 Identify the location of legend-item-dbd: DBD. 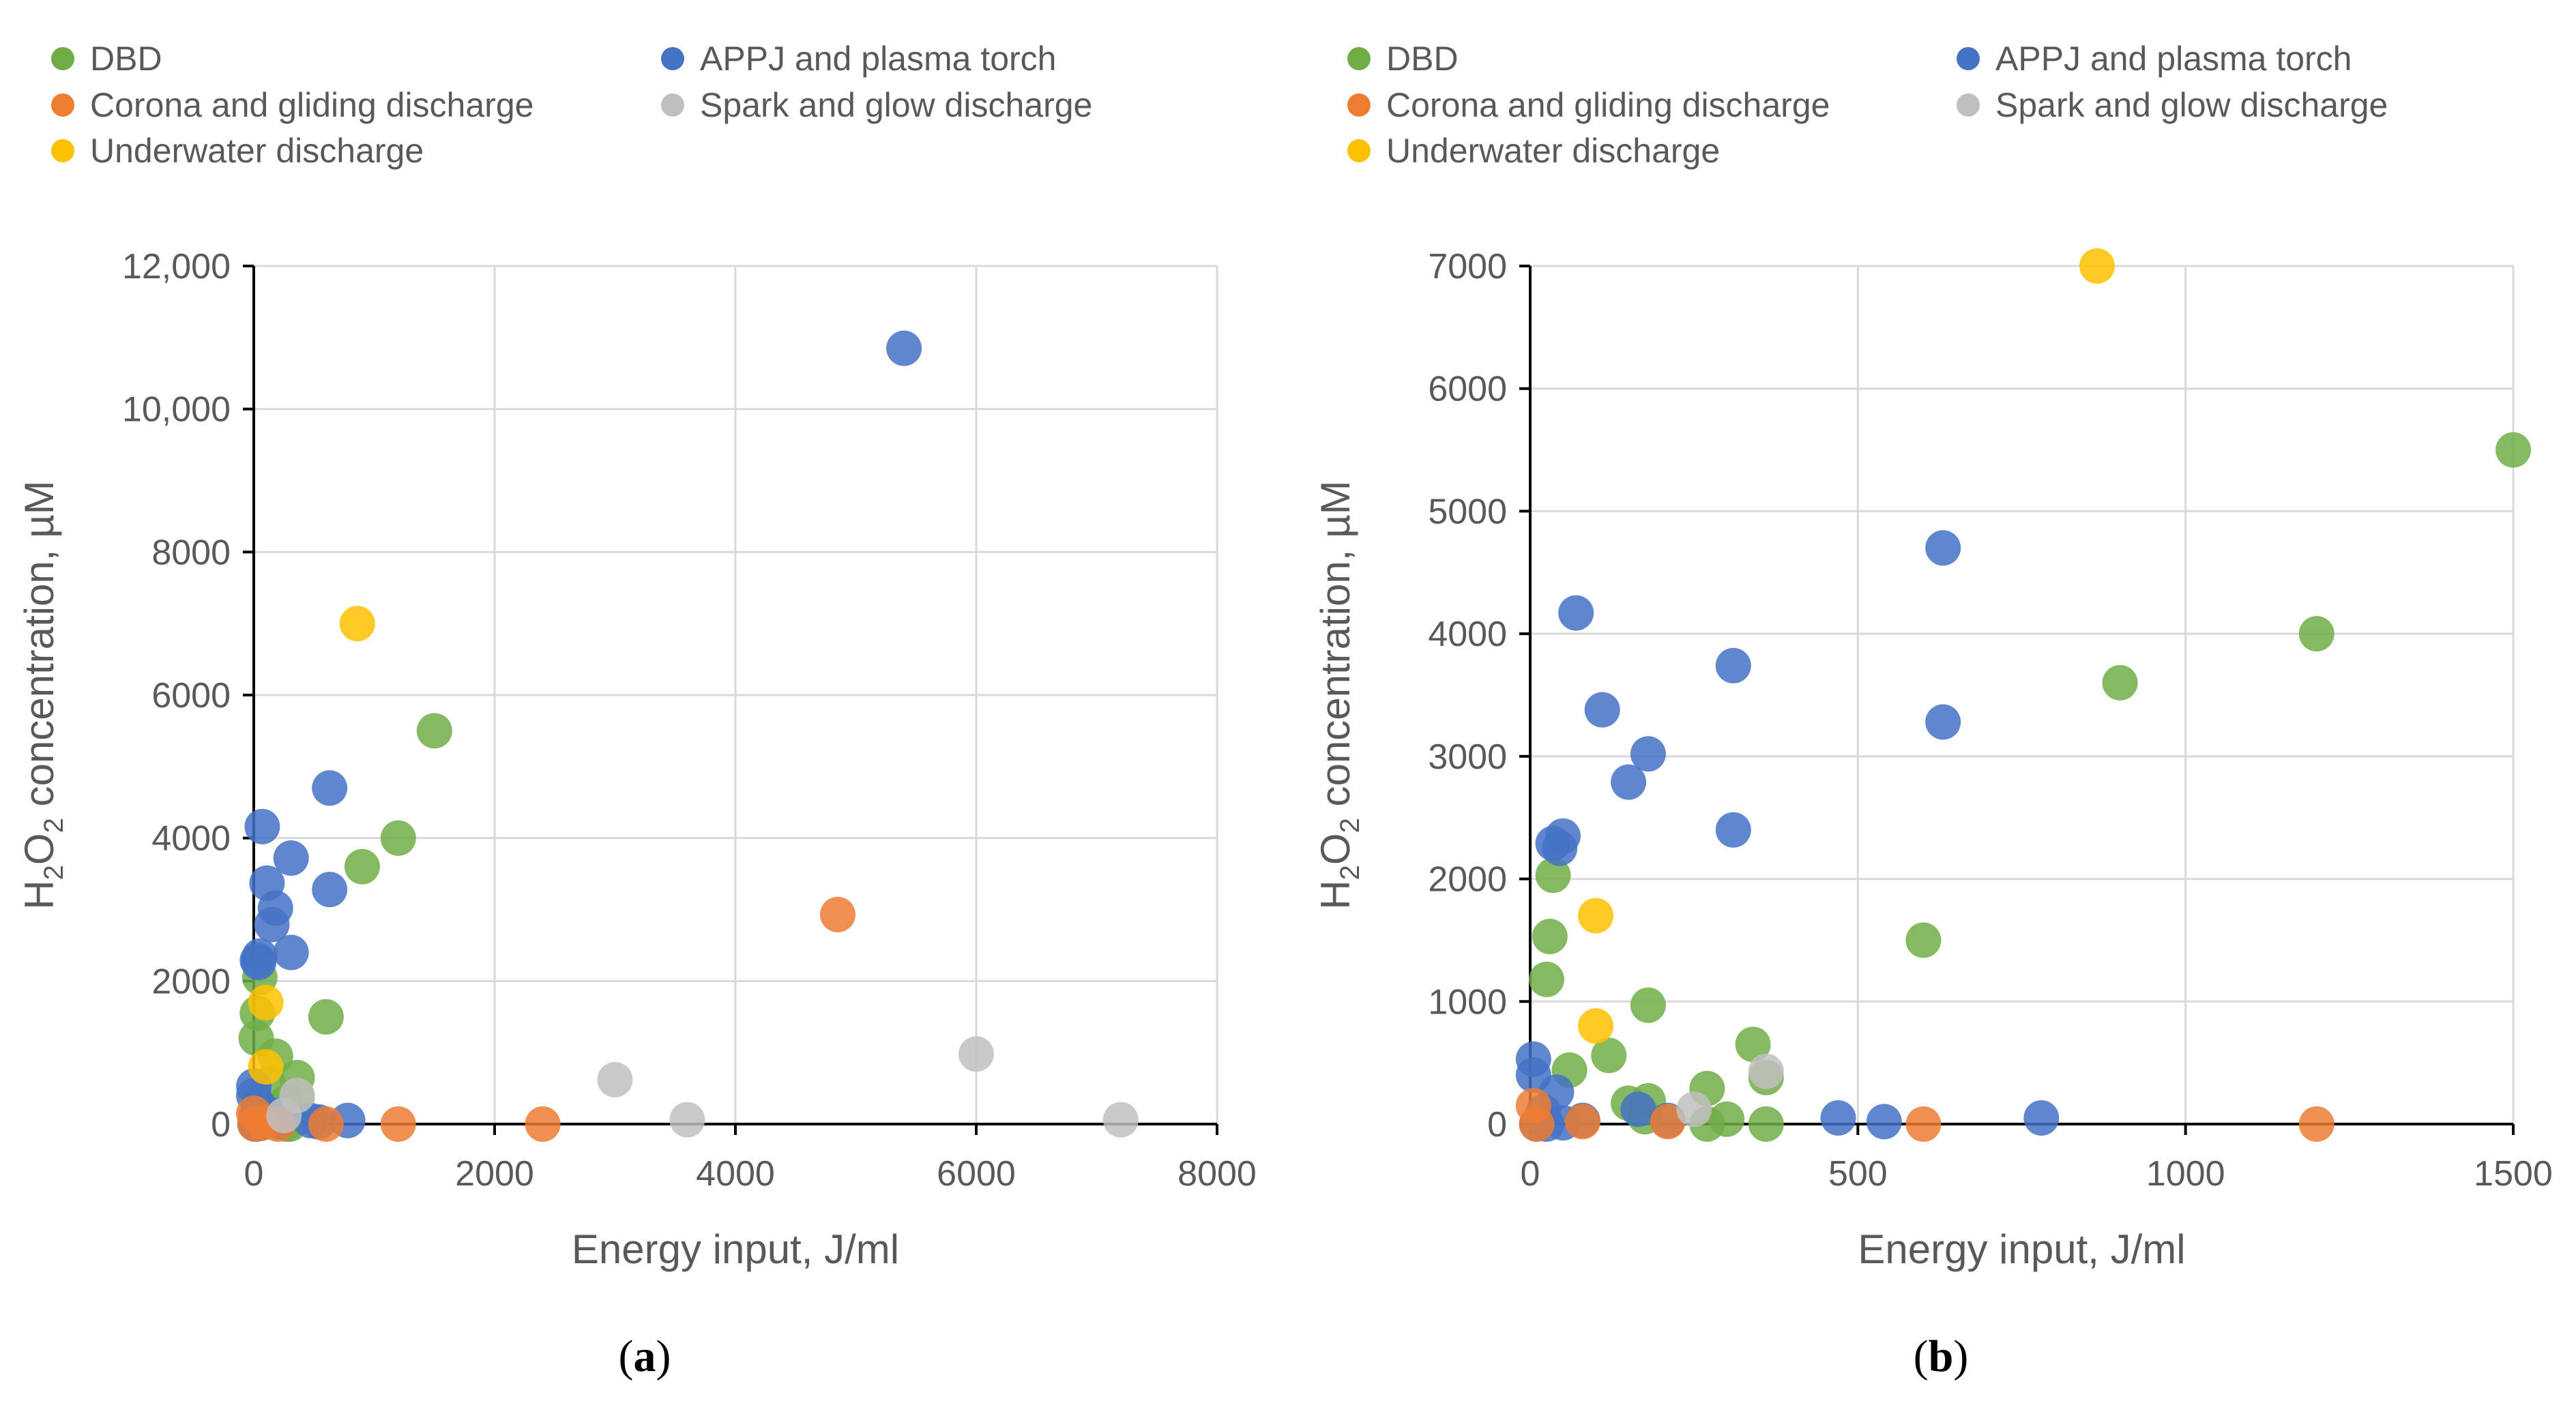
(1403, 59).